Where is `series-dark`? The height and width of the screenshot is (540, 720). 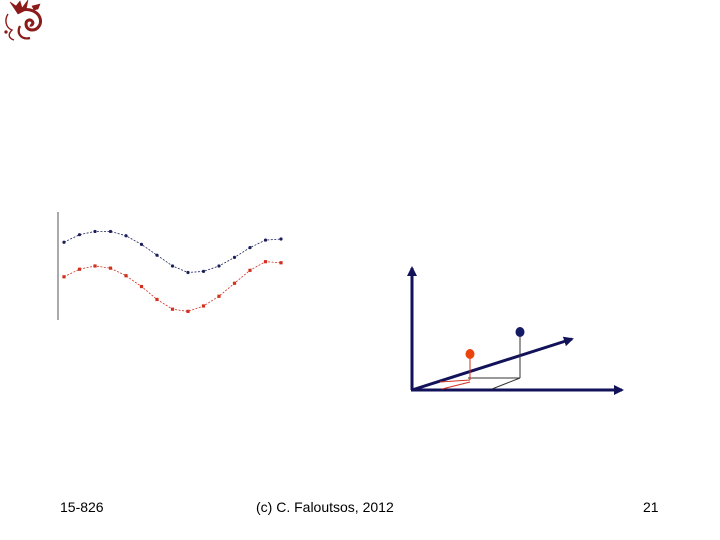 series-dark is located at coordinates (172, 252).